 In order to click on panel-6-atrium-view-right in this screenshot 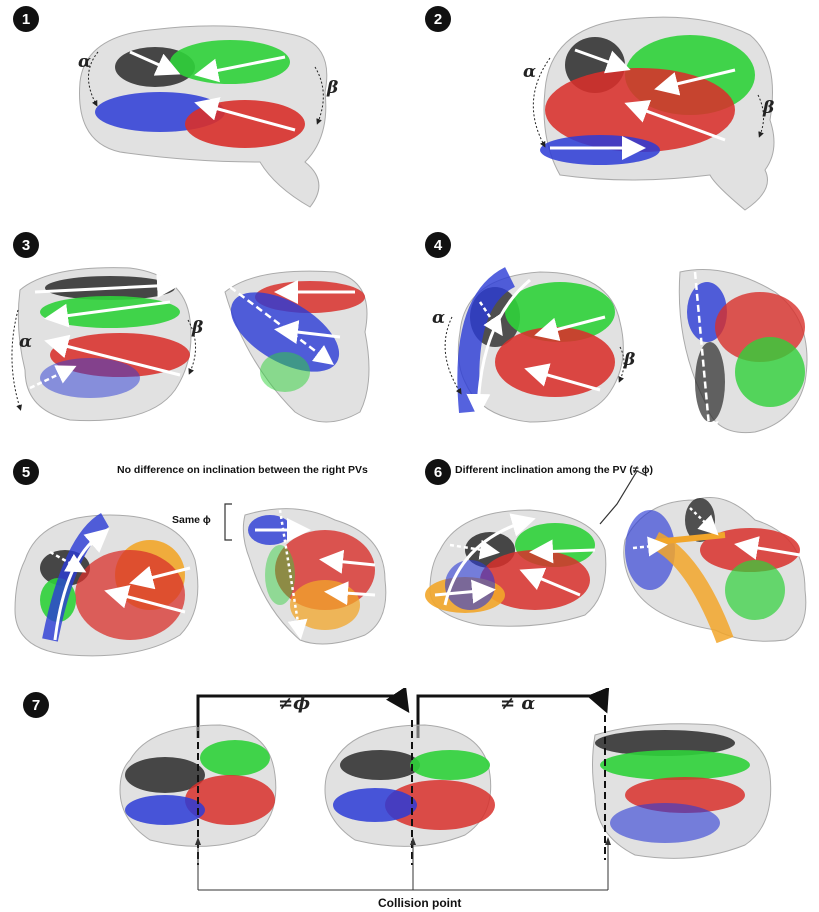, I will do `click(715, 565)`.